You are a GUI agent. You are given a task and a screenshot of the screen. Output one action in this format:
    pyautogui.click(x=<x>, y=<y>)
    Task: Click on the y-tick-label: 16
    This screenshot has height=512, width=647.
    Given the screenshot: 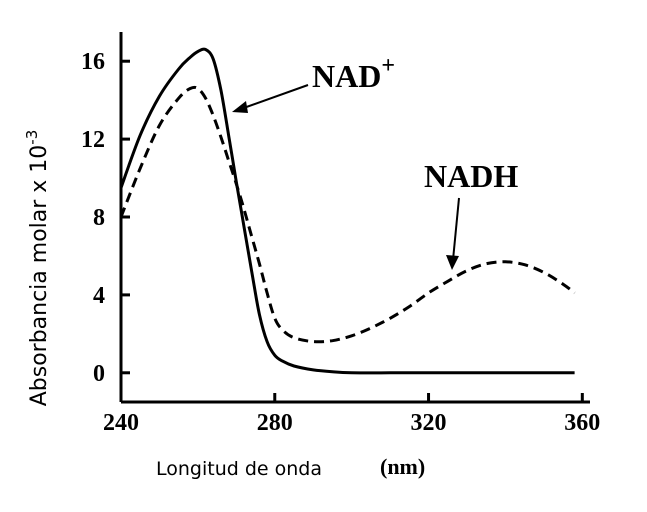 What is the action you would take?
    pyautogui.click(x=93, y=62)
    